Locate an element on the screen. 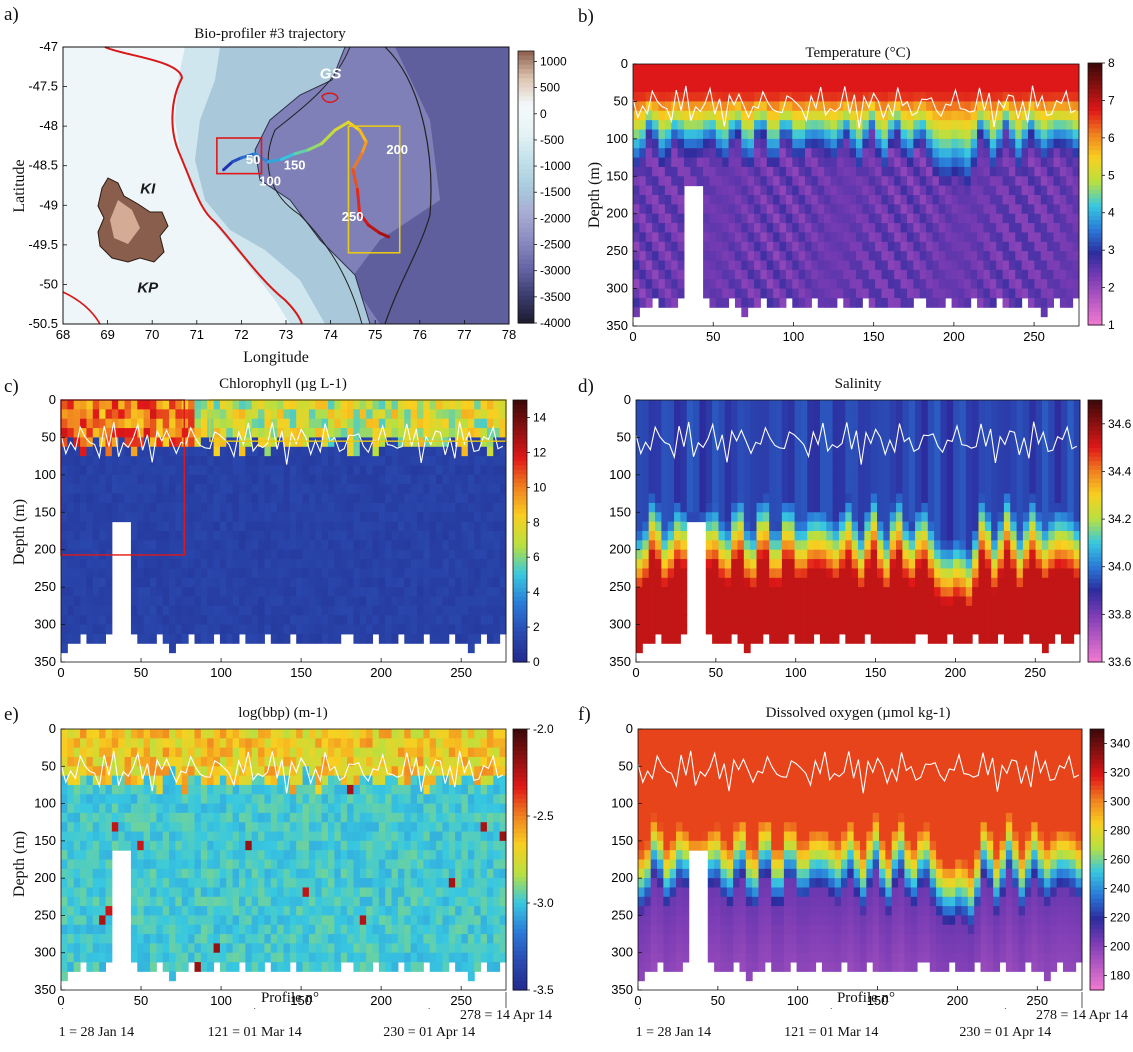 This screenshot has width=1133, height=1052. y-tick-label: -50.5 is located at coordinates (43, 323).